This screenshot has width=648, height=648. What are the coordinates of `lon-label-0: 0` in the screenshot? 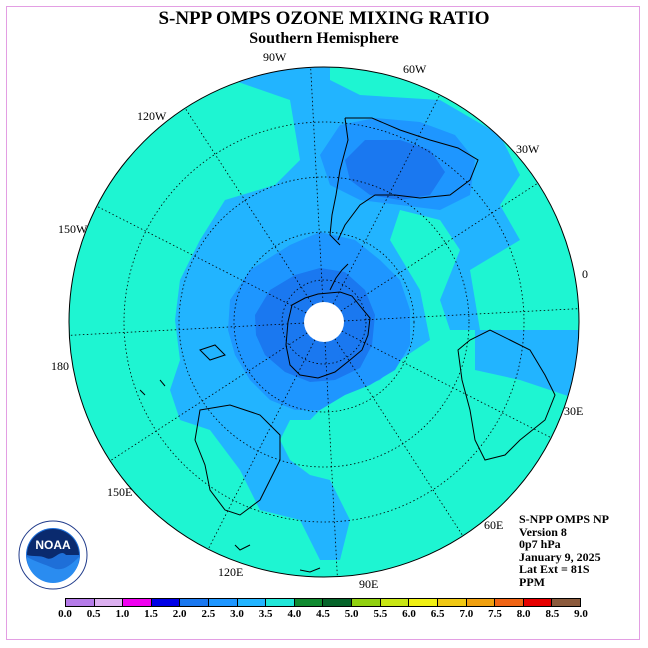 It's located at (585, 274).